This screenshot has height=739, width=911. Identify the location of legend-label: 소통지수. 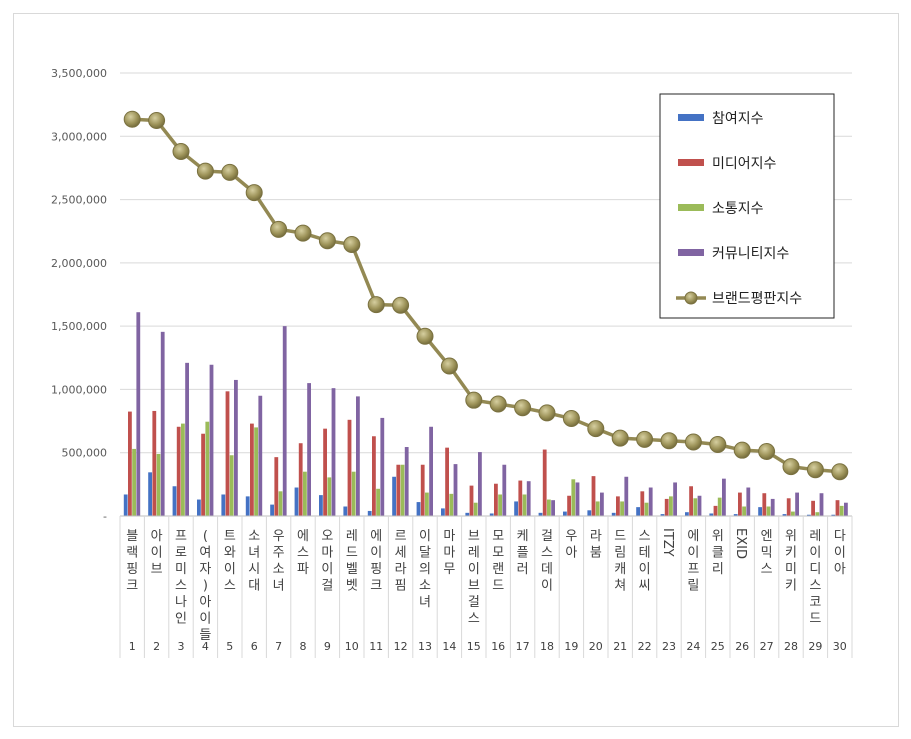
(738, 209).